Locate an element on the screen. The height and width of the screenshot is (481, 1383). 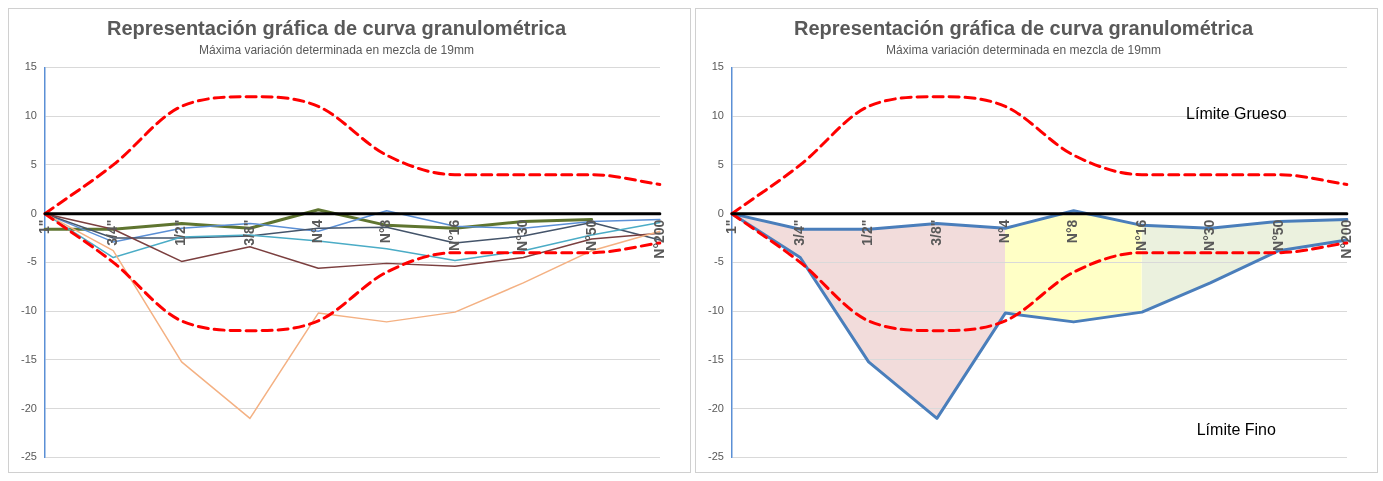
x-tick-label: N°8 is located at coordinates (1072, 231).